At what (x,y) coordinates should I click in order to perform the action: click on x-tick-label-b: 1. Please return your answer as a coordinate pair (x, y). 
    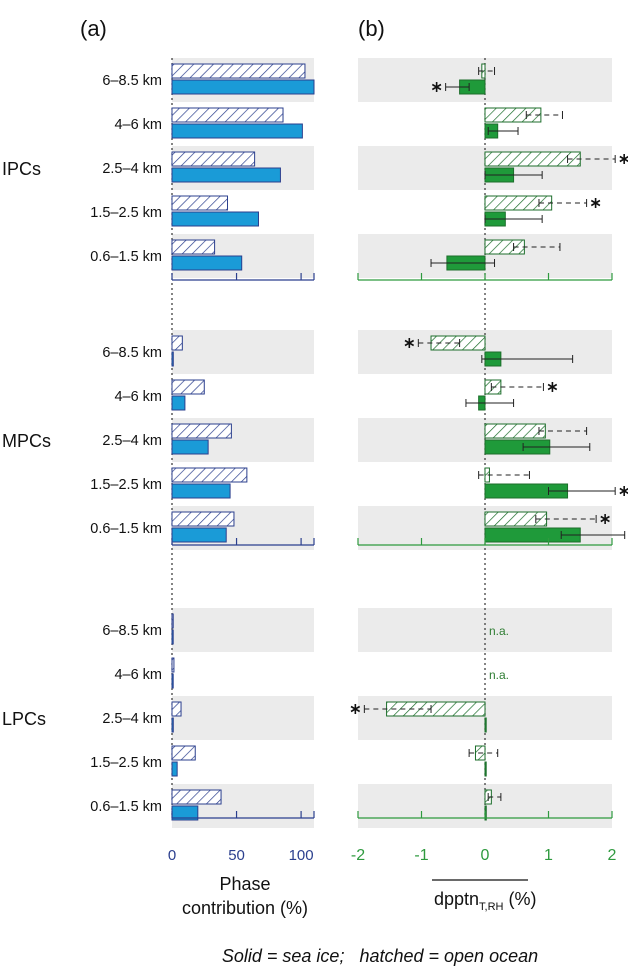
    Looking at the image, I should click on (548, 855).